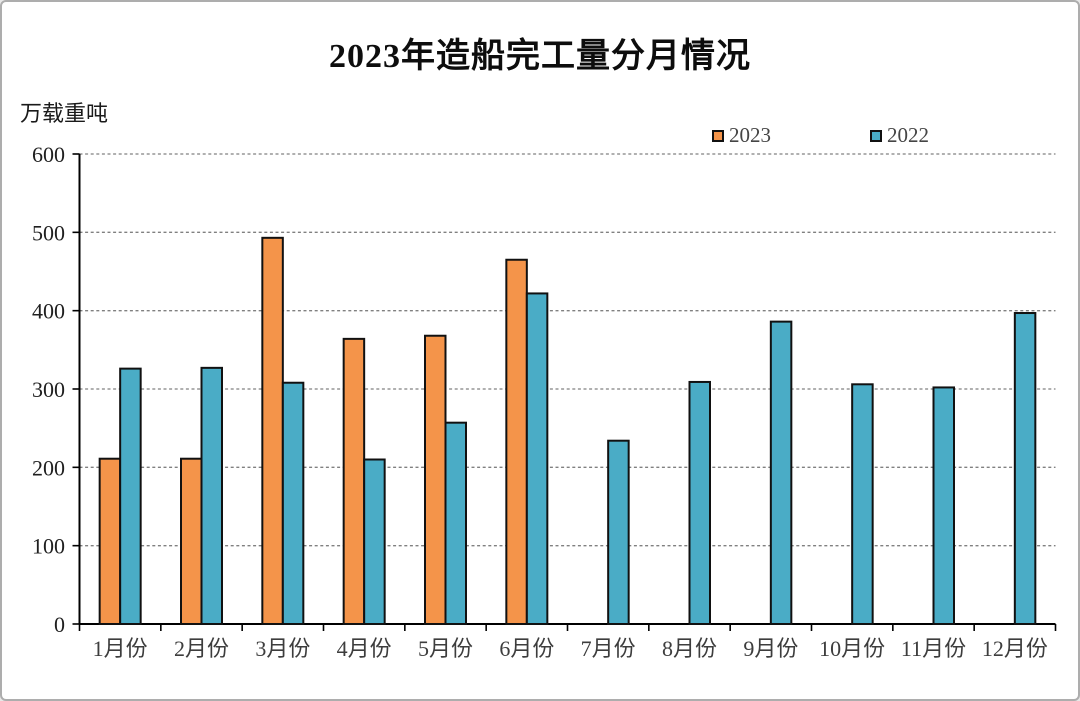  I want to click on y-axis-unit-label: 万载重吨, so click(64, 113).